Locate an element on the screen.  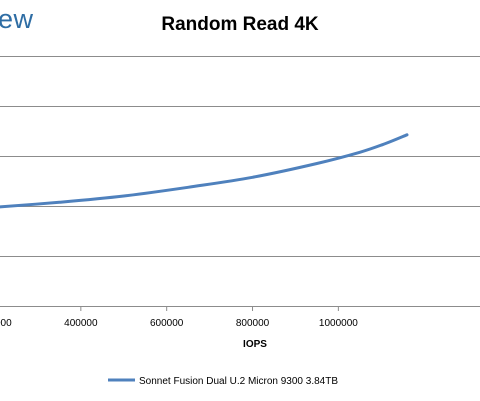
x-axis-label: IOPS is located at coordinates (255, 344).